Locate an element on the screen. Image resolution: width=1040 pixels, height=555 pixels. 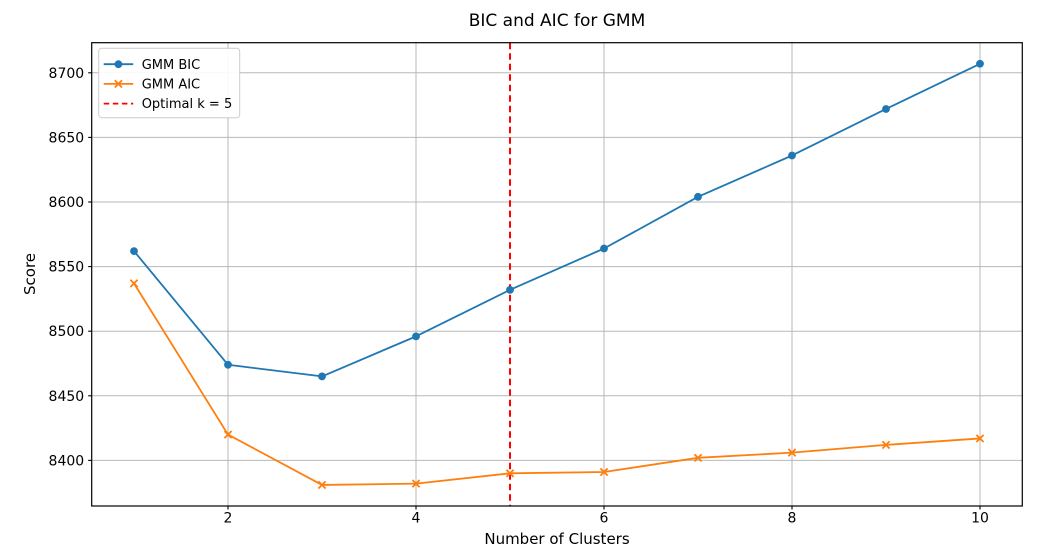
legend-box is located at coordinates (169, 83).